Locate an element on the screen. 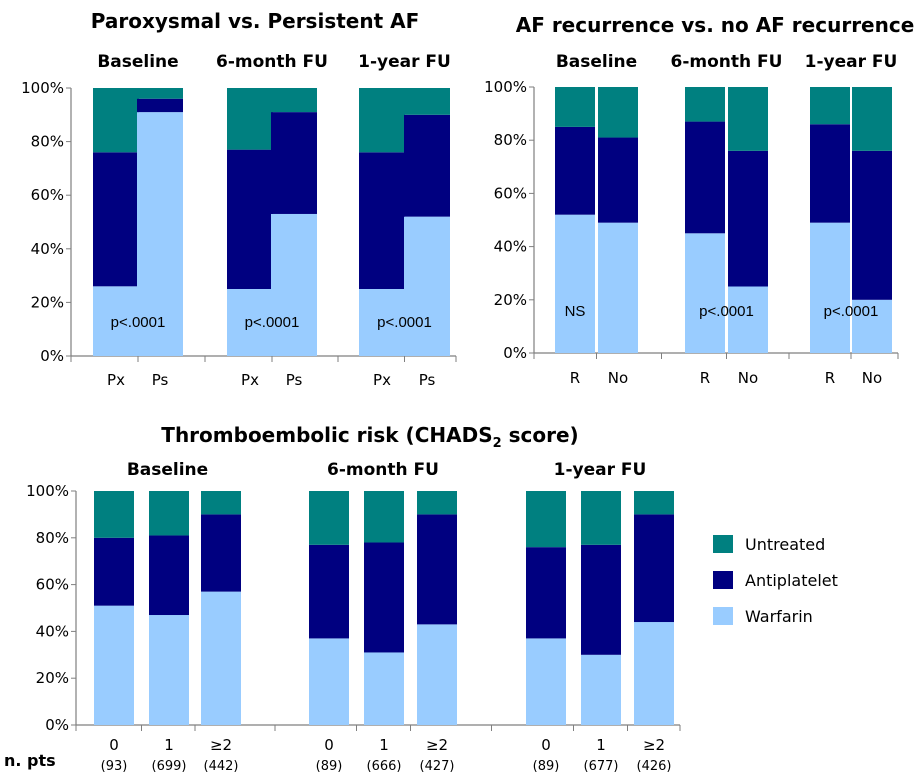  panel-3-title-suffix: score) is located at coordinates (540, 435).